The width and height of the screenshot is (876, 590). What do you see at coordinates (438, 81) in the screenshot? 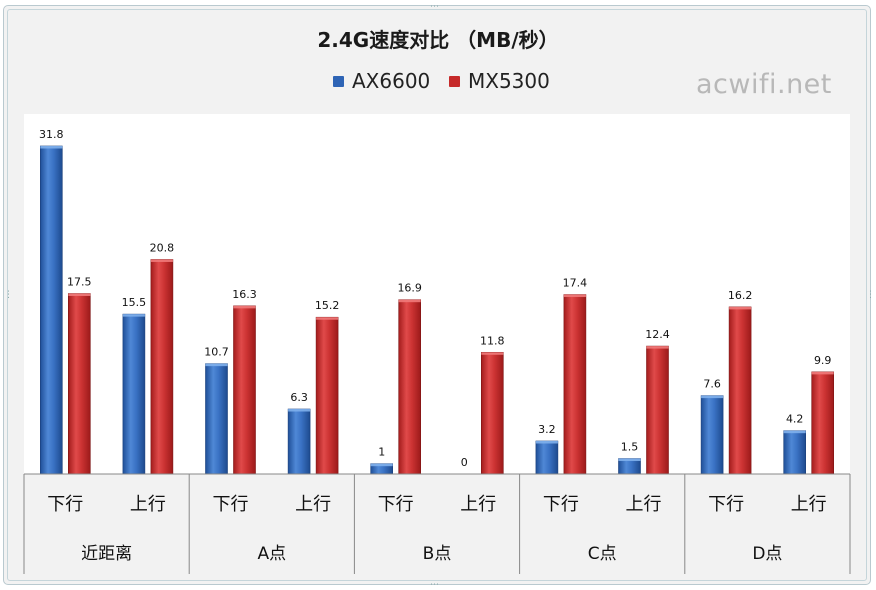
I see `legend: AX6600 MX5300` at bounding box center [438, 81].